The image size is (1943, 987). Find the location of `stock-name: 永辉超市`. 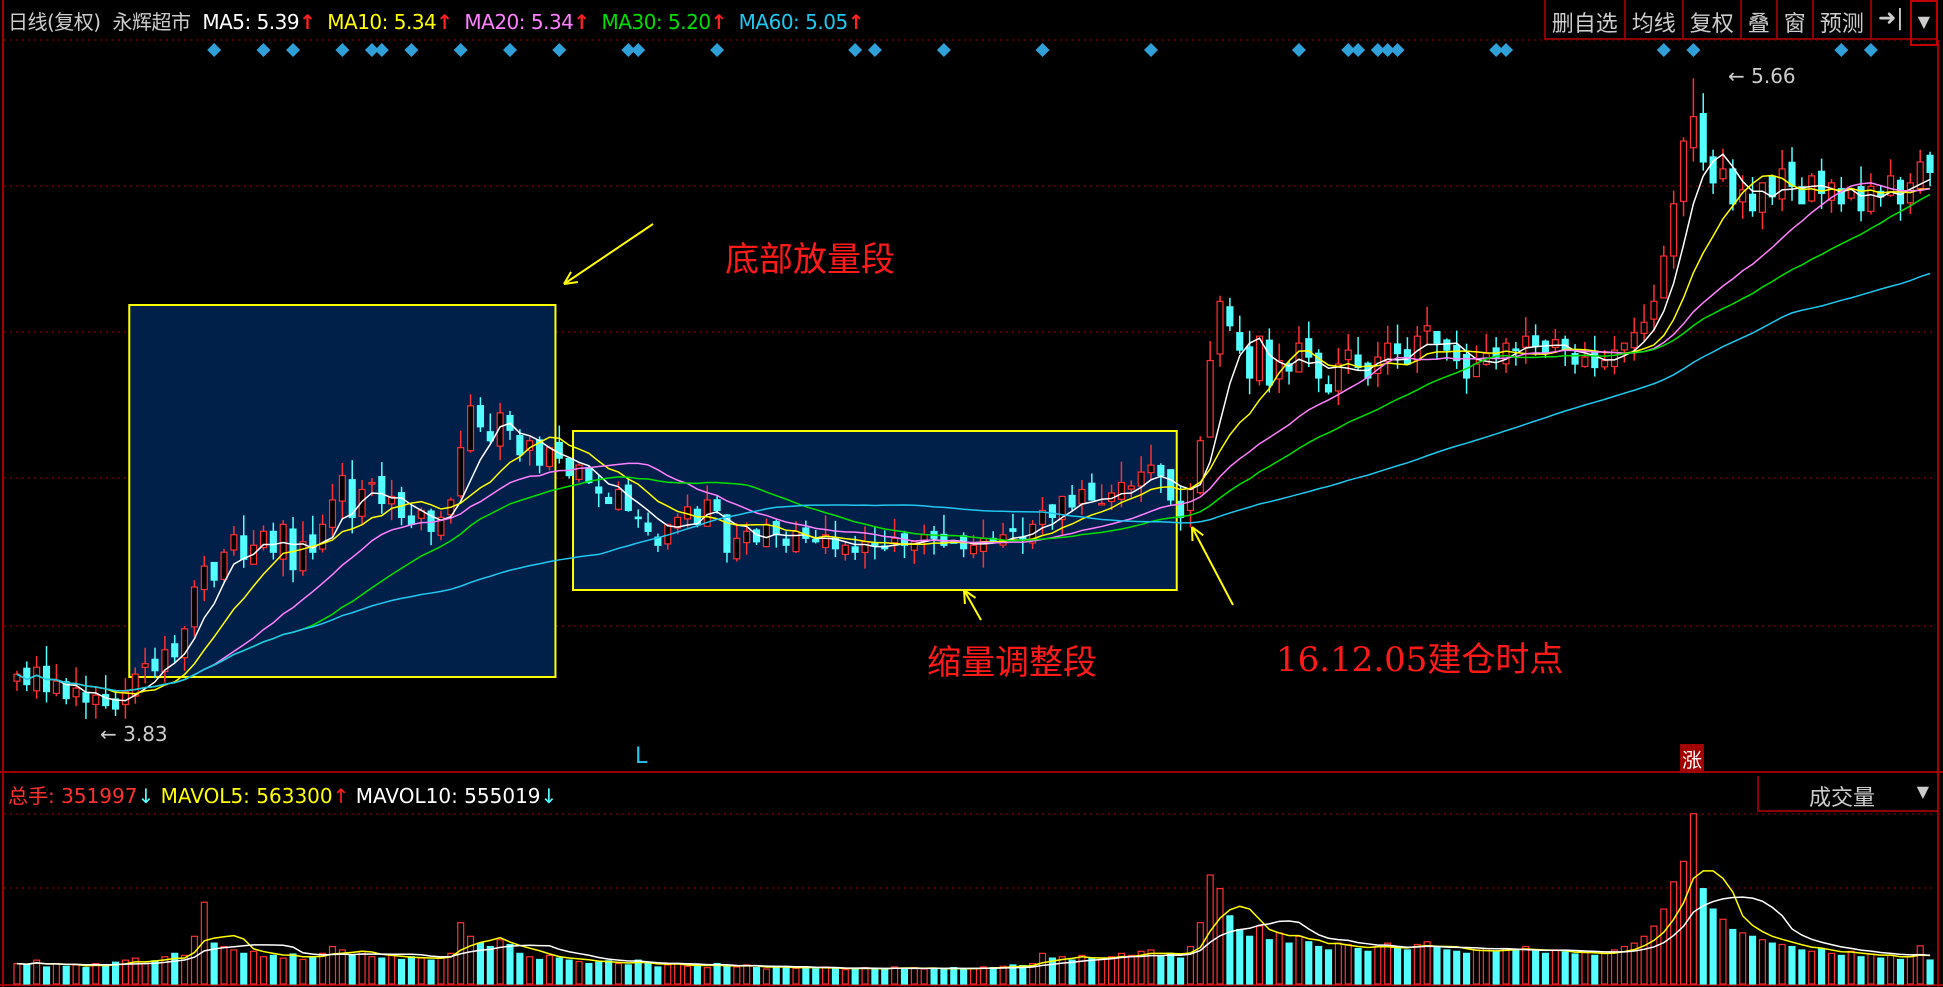

stock-name: 永辉超市 is located at coordinates (151, 22).